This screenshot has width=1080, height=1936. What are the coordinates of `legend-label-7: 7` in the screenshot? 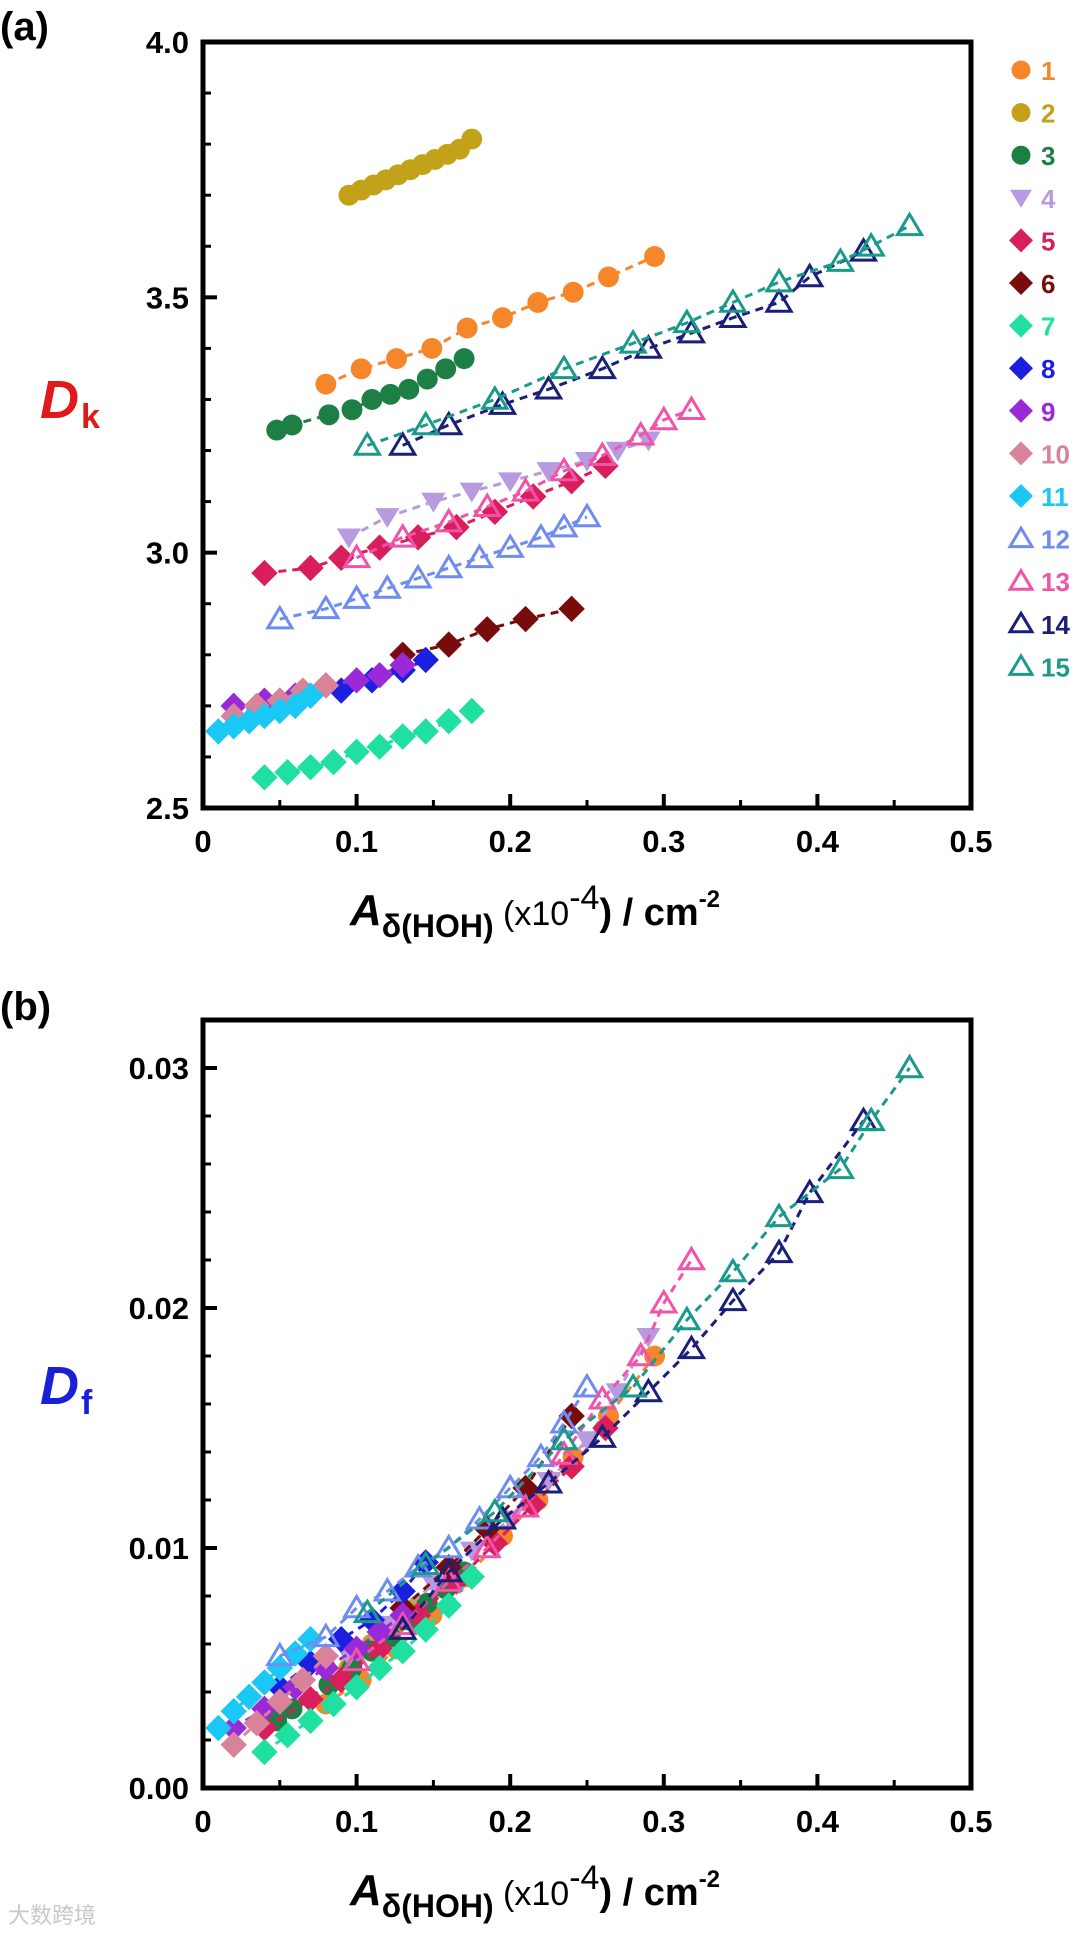 It's located at (1048, 327).